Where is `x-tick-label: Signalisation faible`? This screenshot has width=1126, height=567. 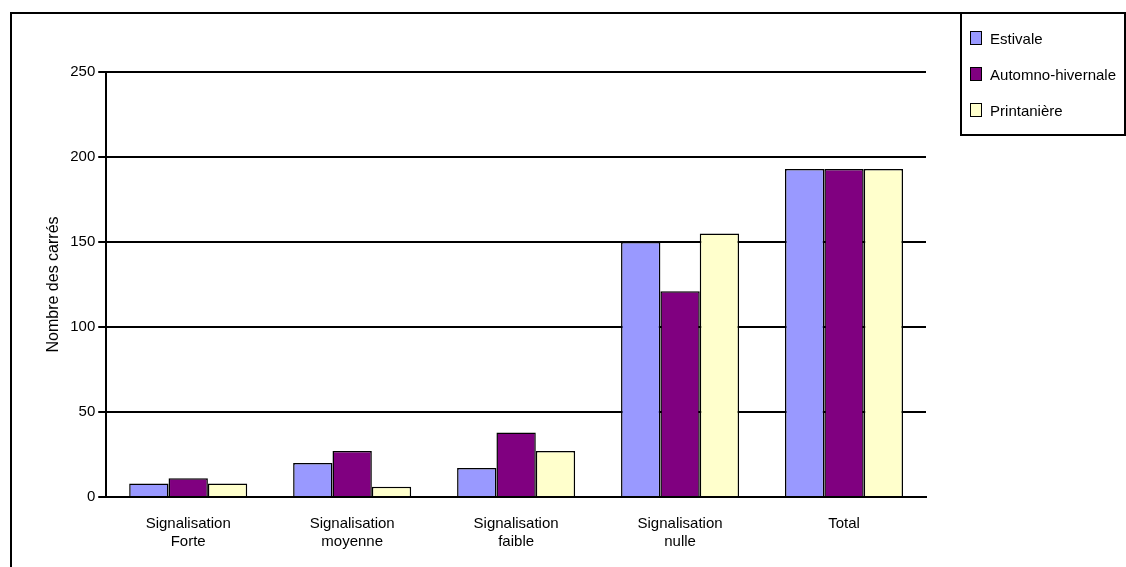
x-tick-label: Signalisation faible is located at coordinates (516, 532).